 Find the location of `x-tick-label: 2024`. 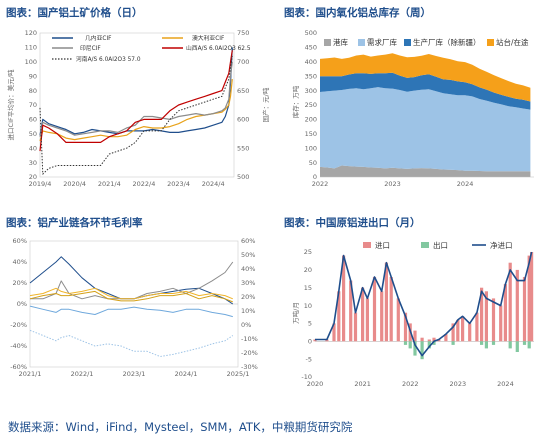

x-tick-label: 2024 is located at coordinates (505, 384).